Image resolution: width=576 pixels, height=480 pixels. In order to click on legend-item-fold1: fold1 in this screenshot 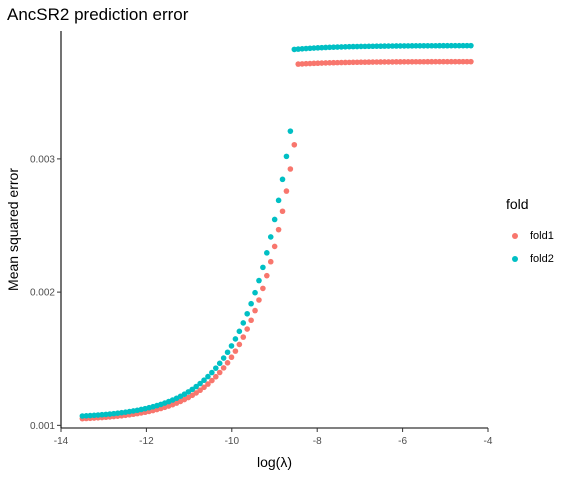, I will do `click(530, 235)`.